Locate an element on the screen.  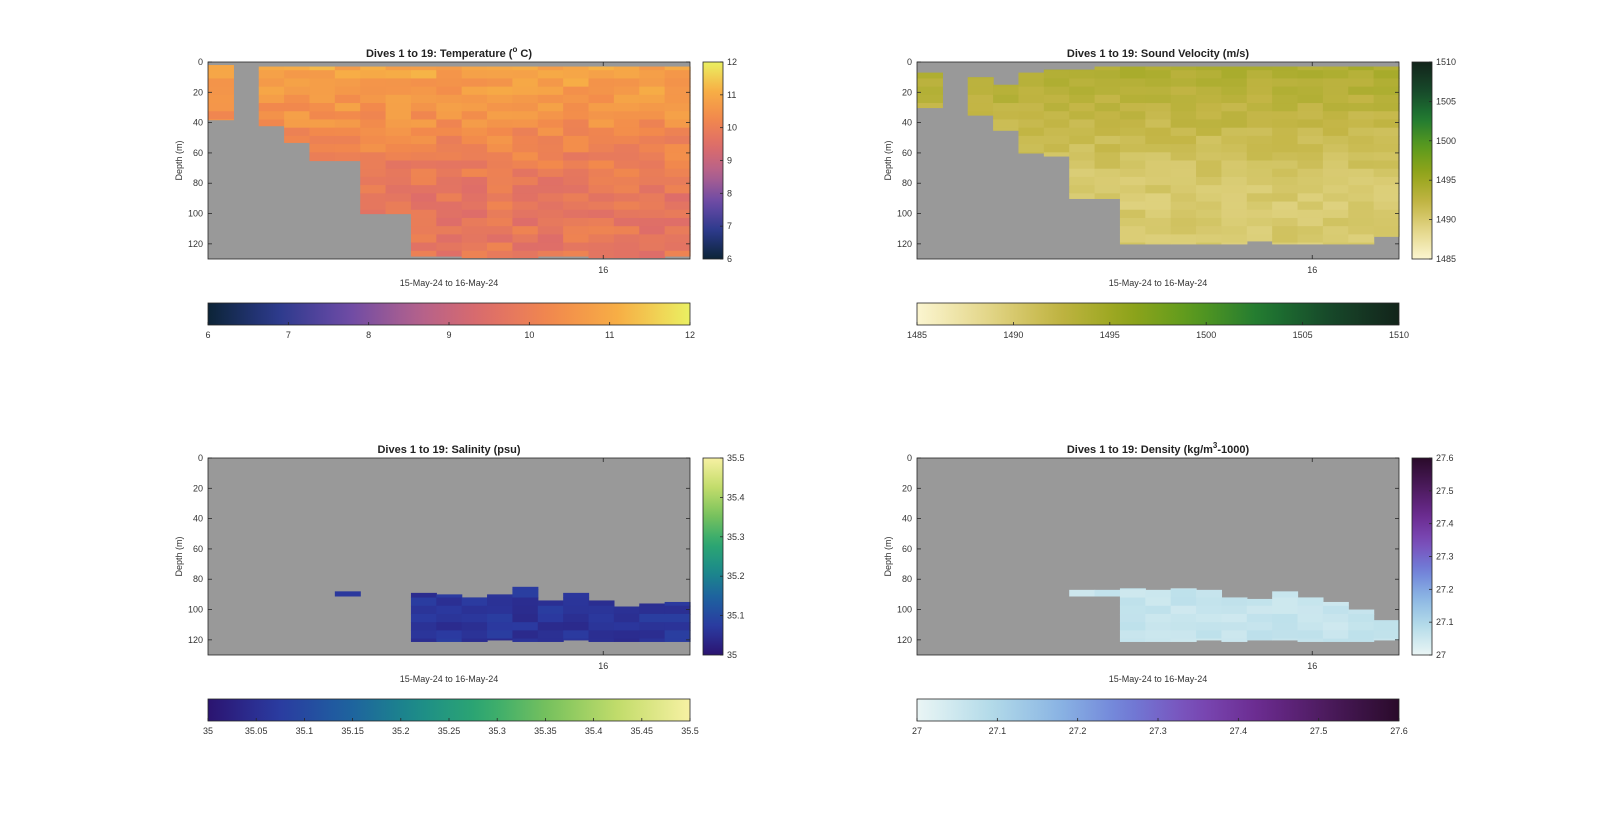
colorbar-horizontal is located at coordinates (449, 710).